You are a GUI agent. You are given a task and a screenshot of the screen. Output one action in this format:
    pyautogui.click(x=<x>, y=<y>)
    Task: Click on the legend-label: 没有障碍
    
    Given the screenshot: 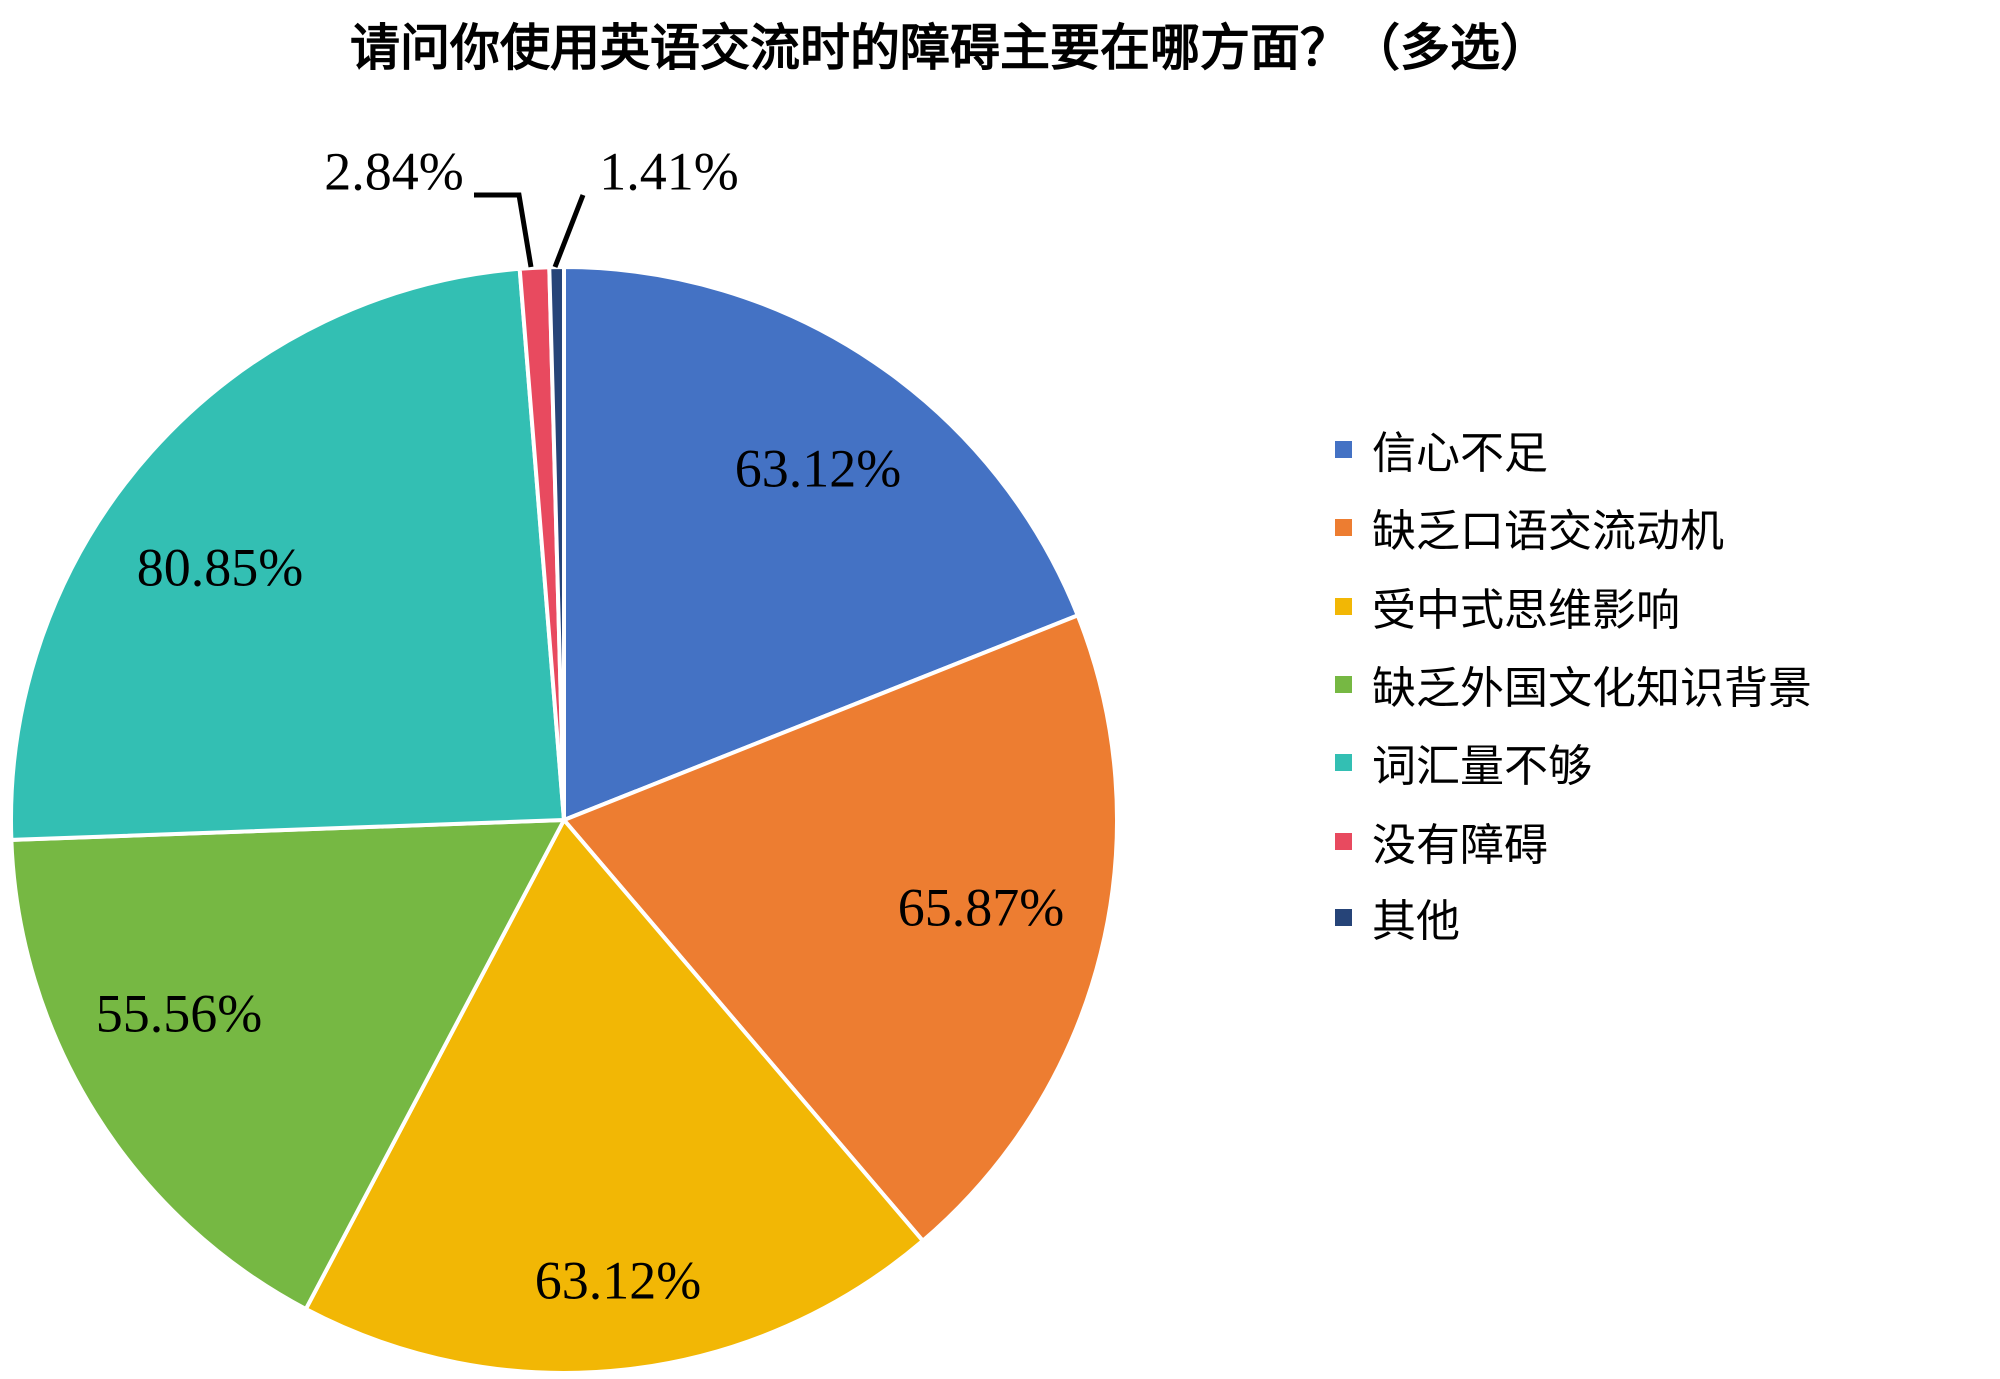 What is the action you would take?
    pyautogui.click(x=1460, y=845)
    